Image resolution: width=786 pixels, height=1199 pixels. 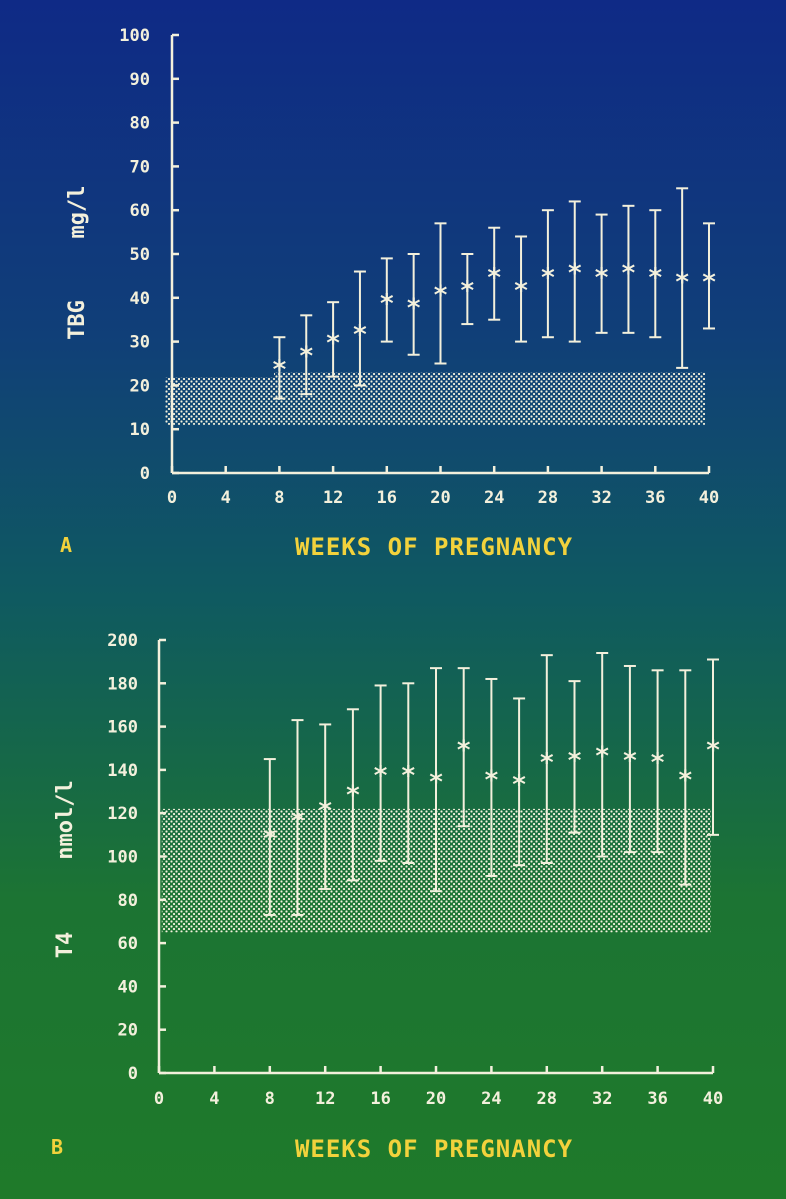 I want to click on y-tick-label: 160, so click(x=122, y=728).